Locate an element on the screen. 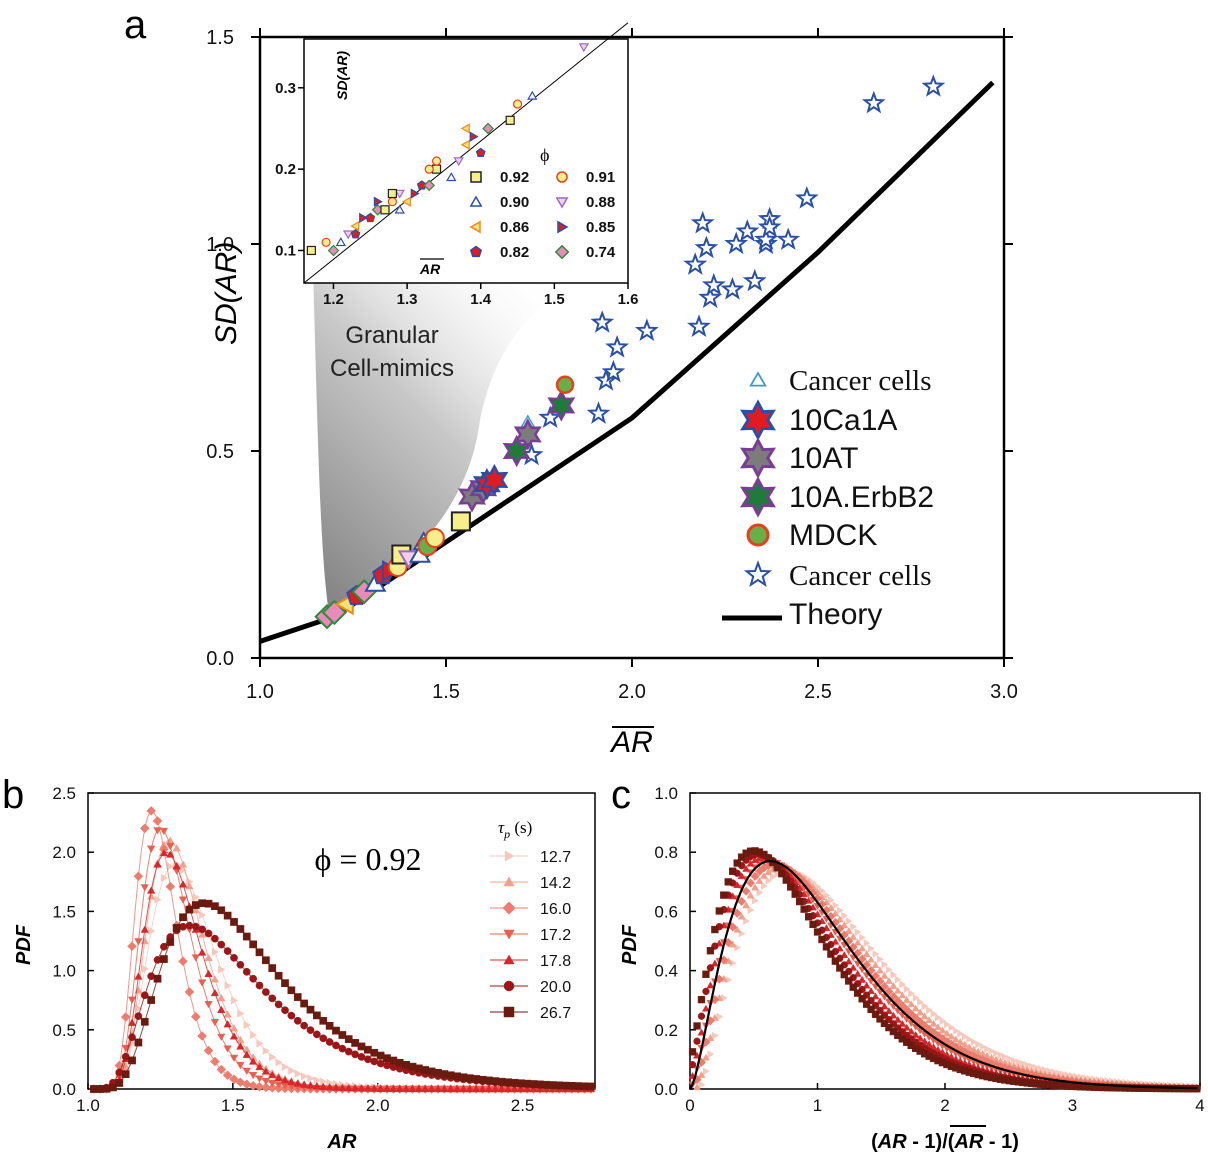  inset-legend-title: ϕ is located at coordinates (544, 155).